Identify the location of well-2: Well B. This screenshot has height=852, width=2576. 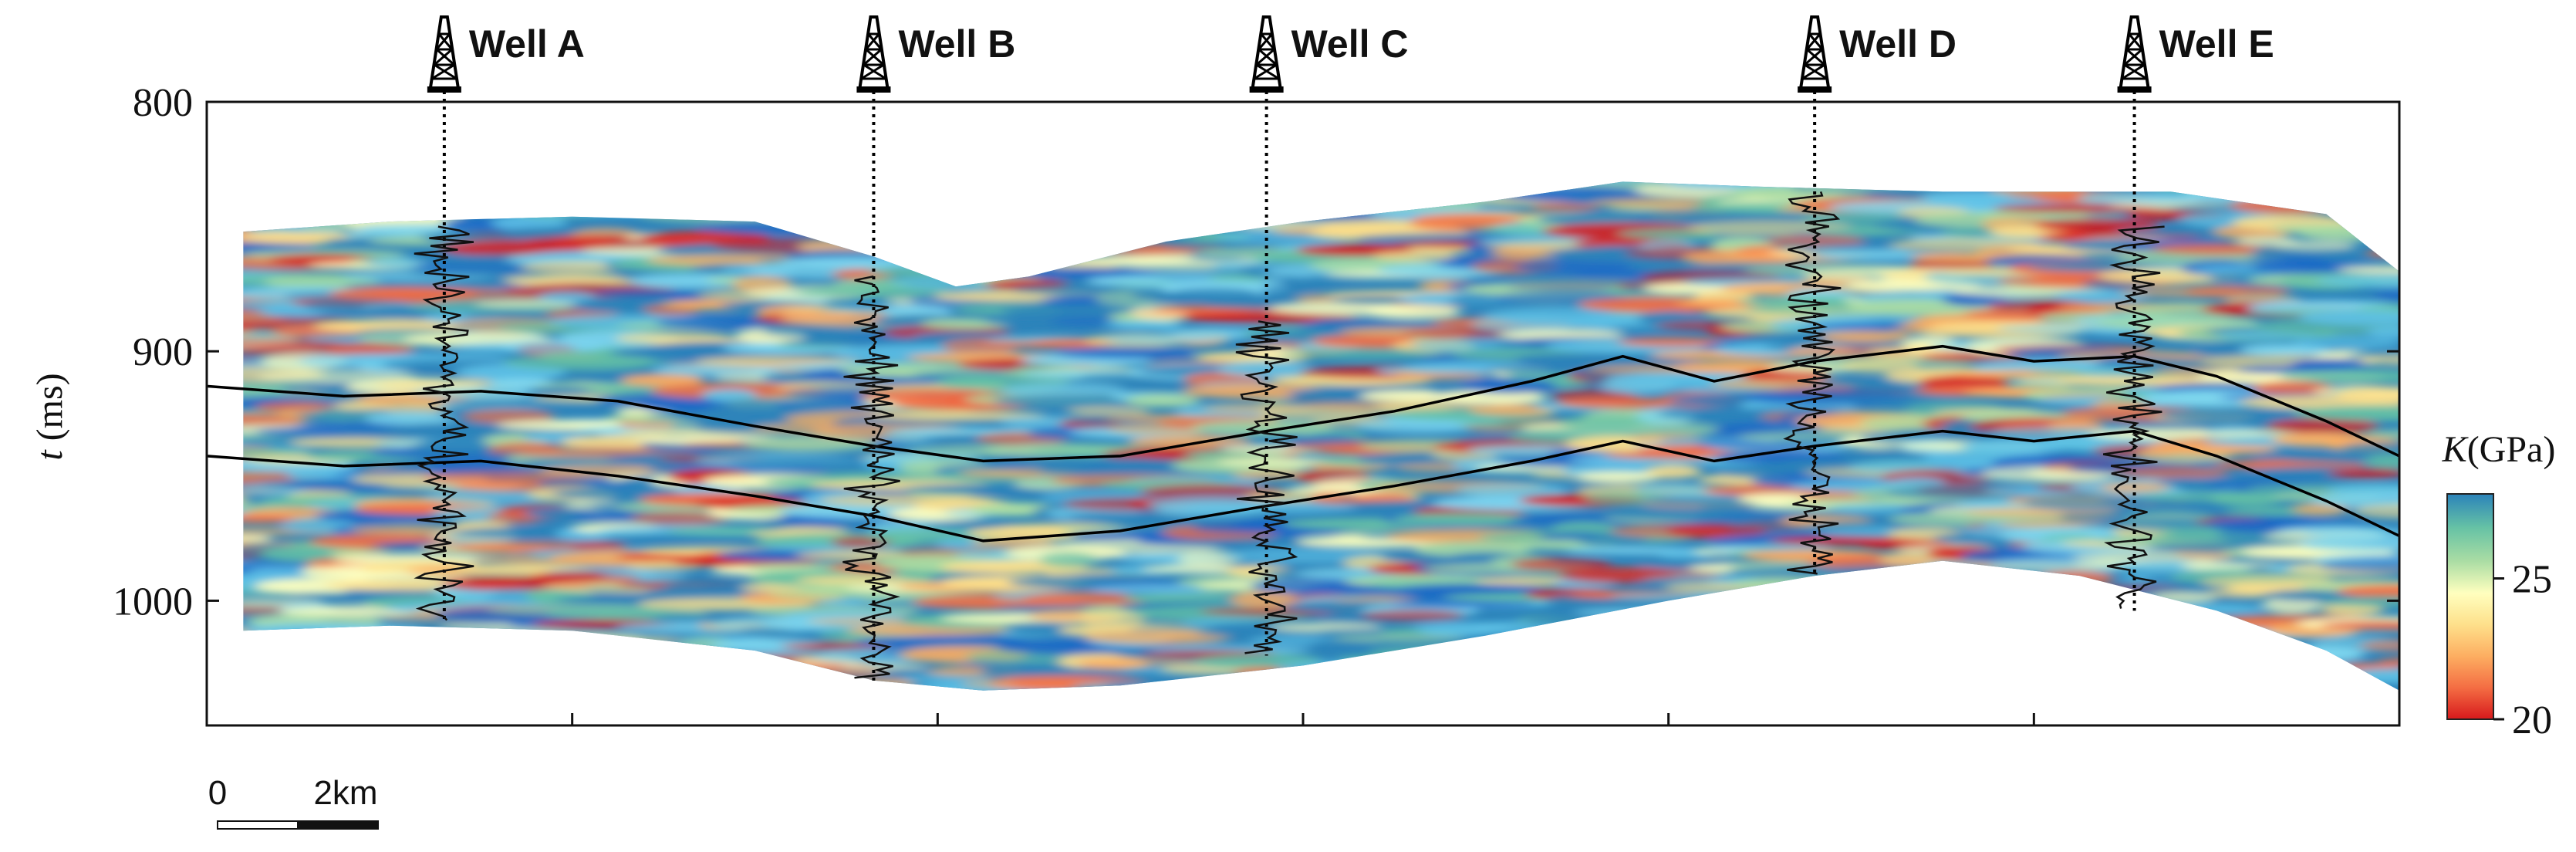
(928, 348).